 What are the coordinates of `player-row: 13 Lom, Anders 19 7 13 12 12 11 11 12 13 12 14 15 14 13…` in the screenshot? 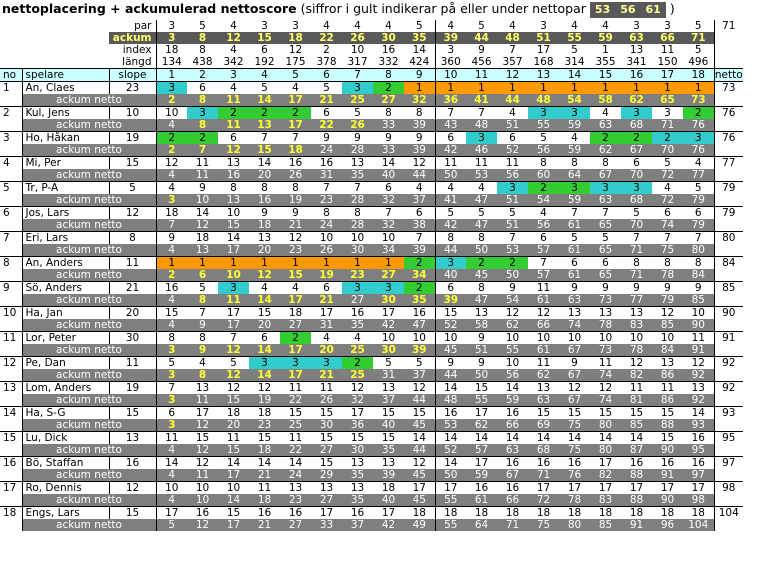 It's located at (371, 387).